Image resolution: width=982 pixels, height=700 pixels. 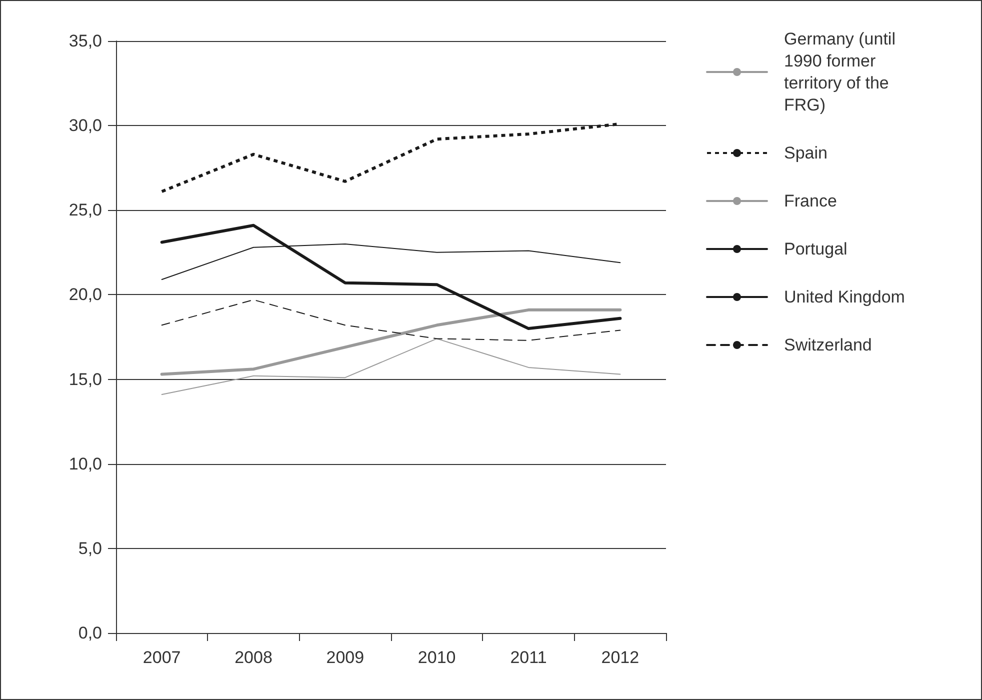 What do you see at coordinates (437, 657) in the screenshot?
I see `x-tick-label: 2010` at bounding box center [437, 657].